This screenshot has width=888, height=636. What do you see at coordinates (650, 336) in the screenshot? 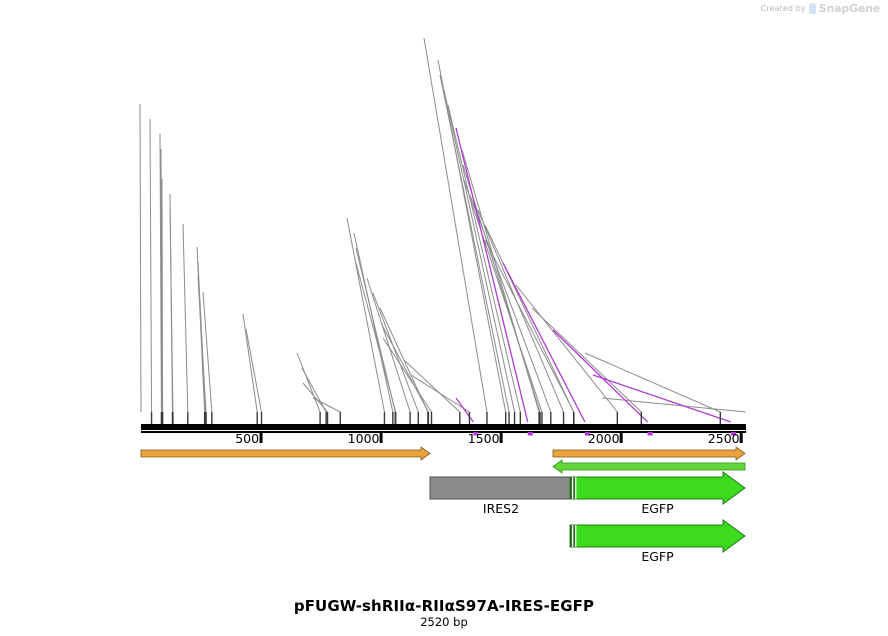
I see `feature-label-exfp-r` at bounding box center [650, 336].